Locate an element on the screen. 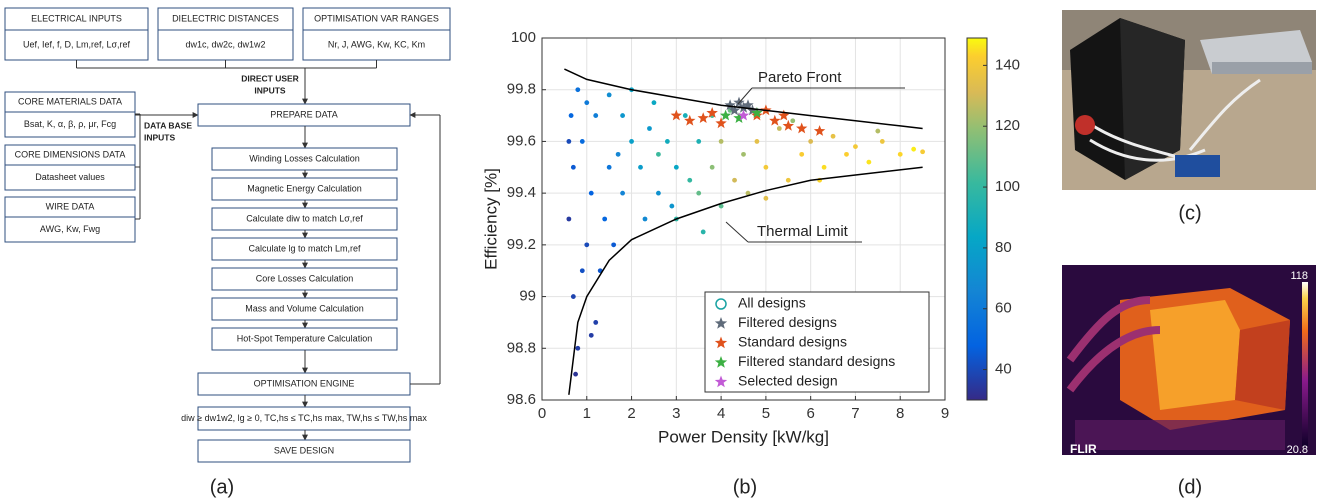 The image size is (1328, 500). legend-label: Filtered standard designs is located at coordinates (816, 361).